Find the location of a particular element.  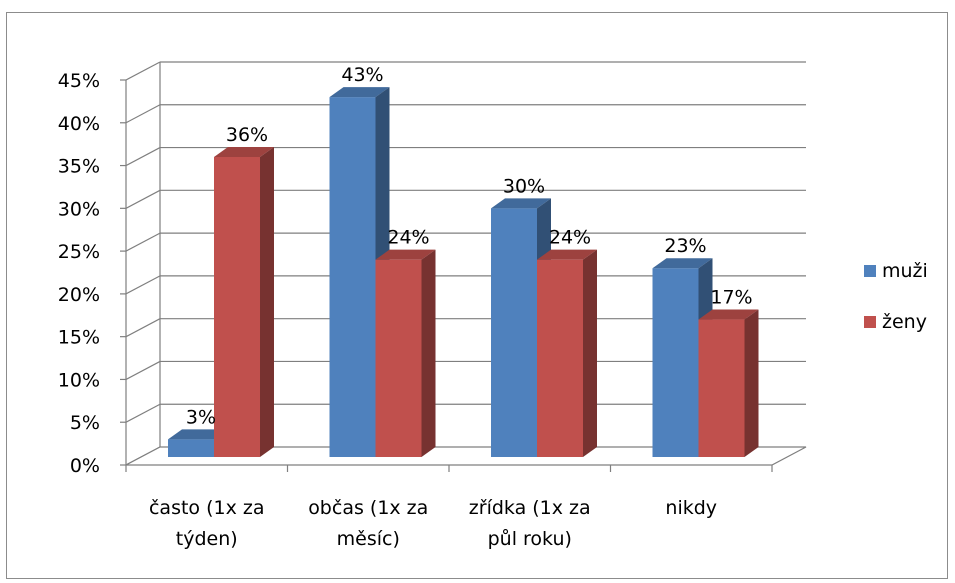

y-tick-label: 25% is located at coordinates (79, 252).